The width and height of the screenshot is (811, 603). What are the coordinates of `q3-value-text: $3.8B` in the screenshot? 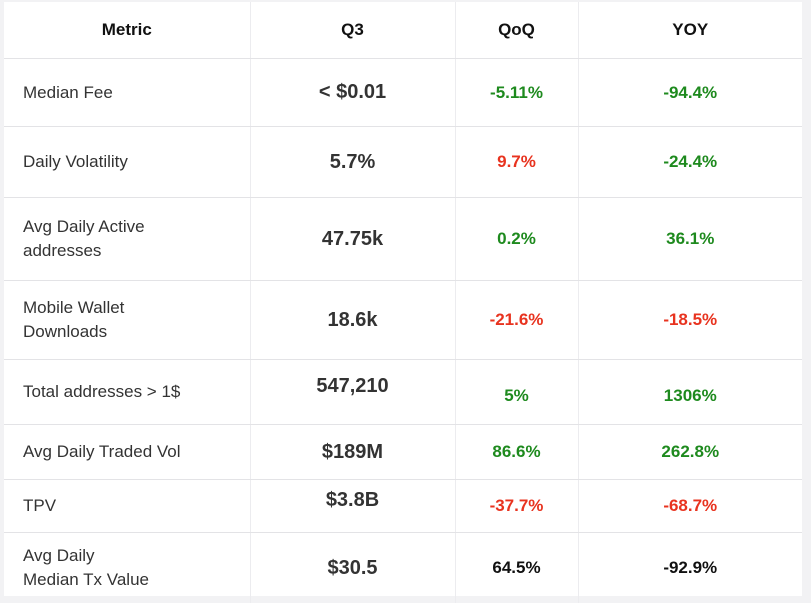 It's located at (352, 500).